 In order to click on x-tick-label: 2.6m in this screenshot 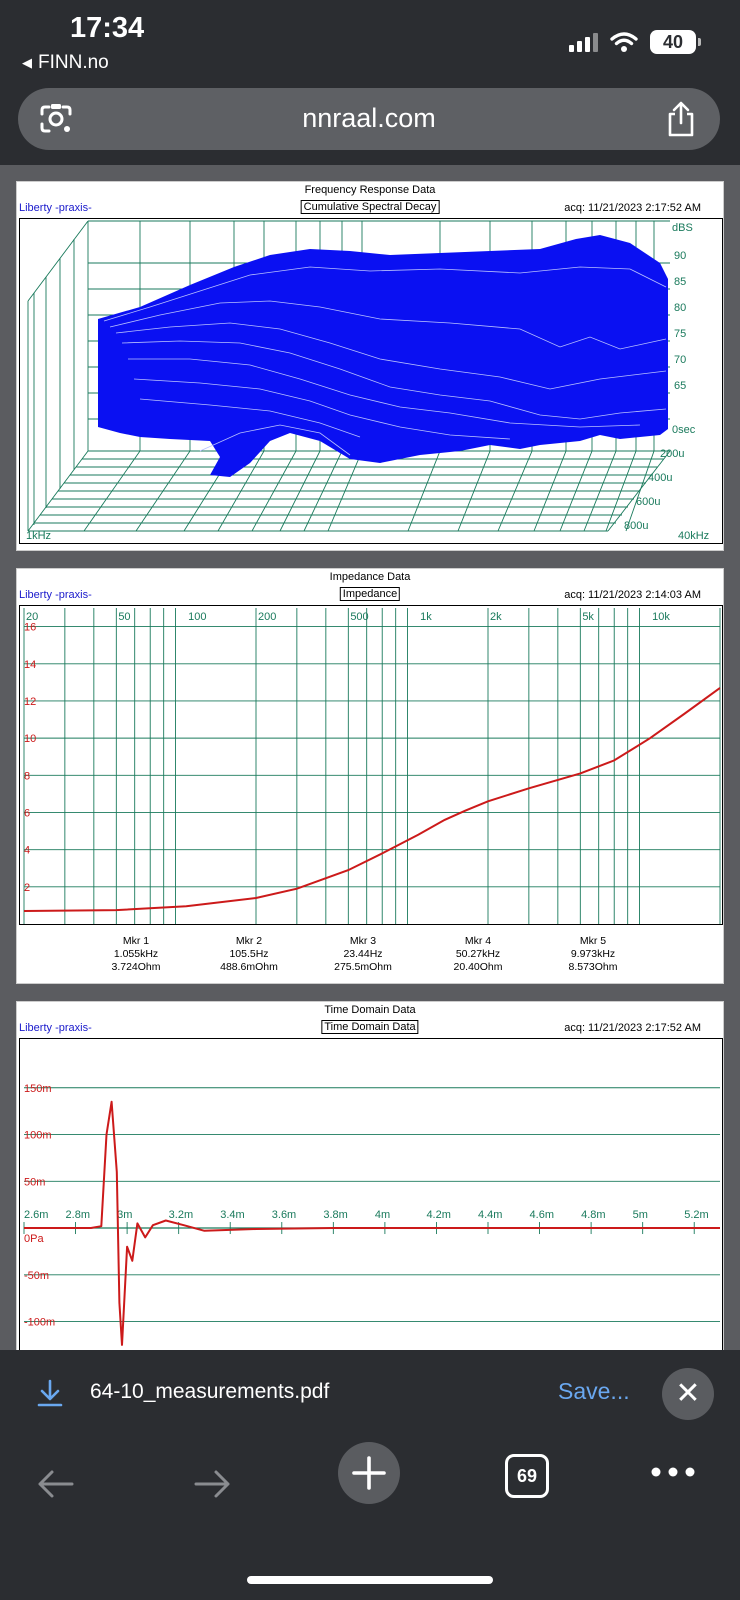, I will do `click(36, 1215)`.